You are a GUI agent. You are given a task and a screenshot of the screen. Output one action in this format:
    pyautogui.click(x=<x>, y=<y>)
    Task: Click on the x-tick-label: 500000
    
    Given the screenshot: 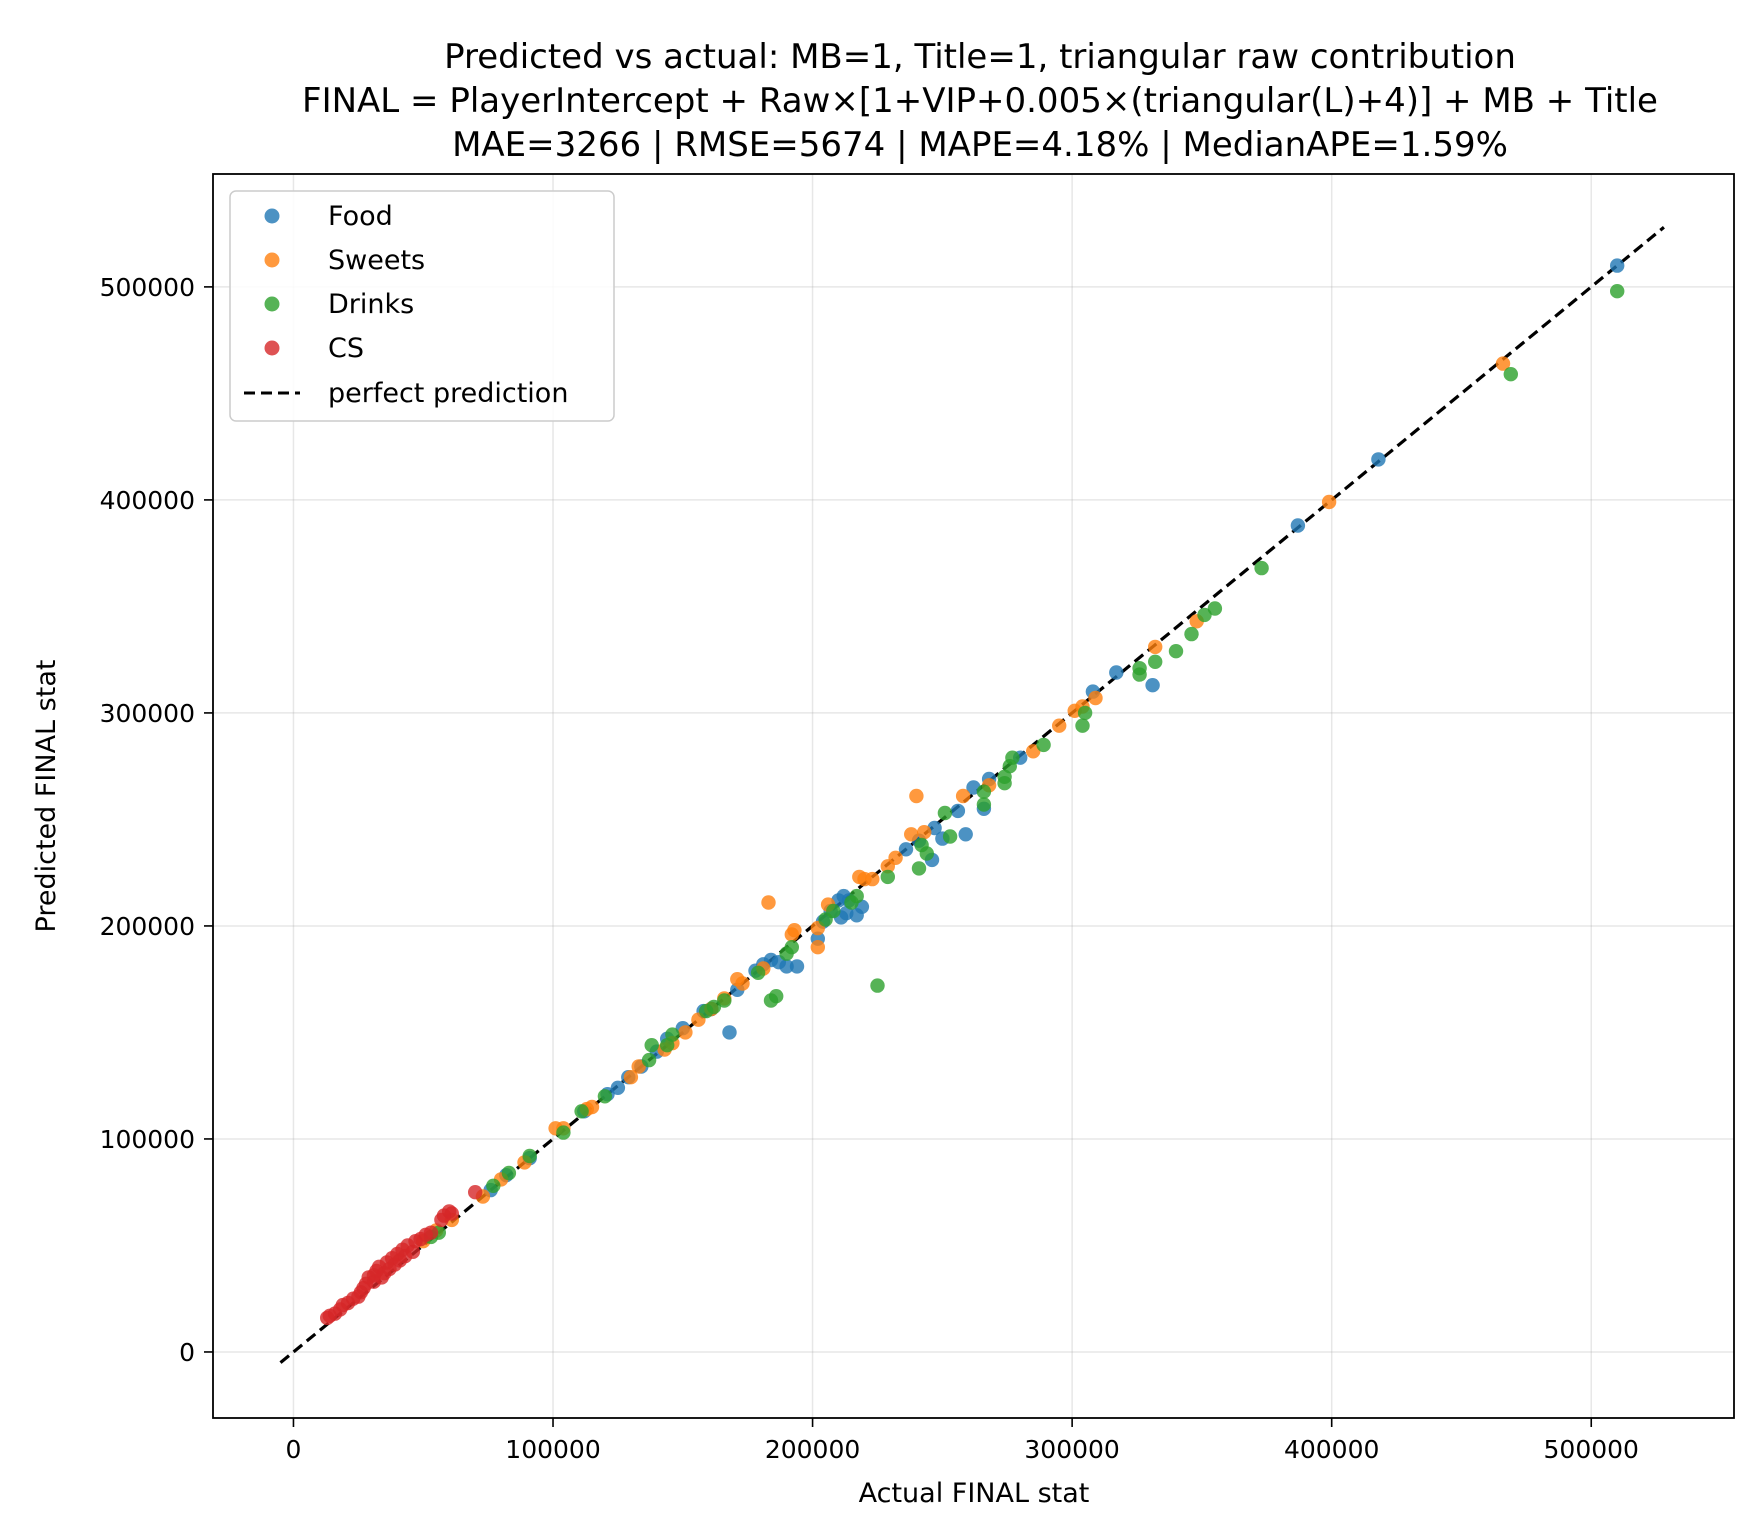 What is the action you would take?
    pyautogui.click(x=1591, y=1449)
    